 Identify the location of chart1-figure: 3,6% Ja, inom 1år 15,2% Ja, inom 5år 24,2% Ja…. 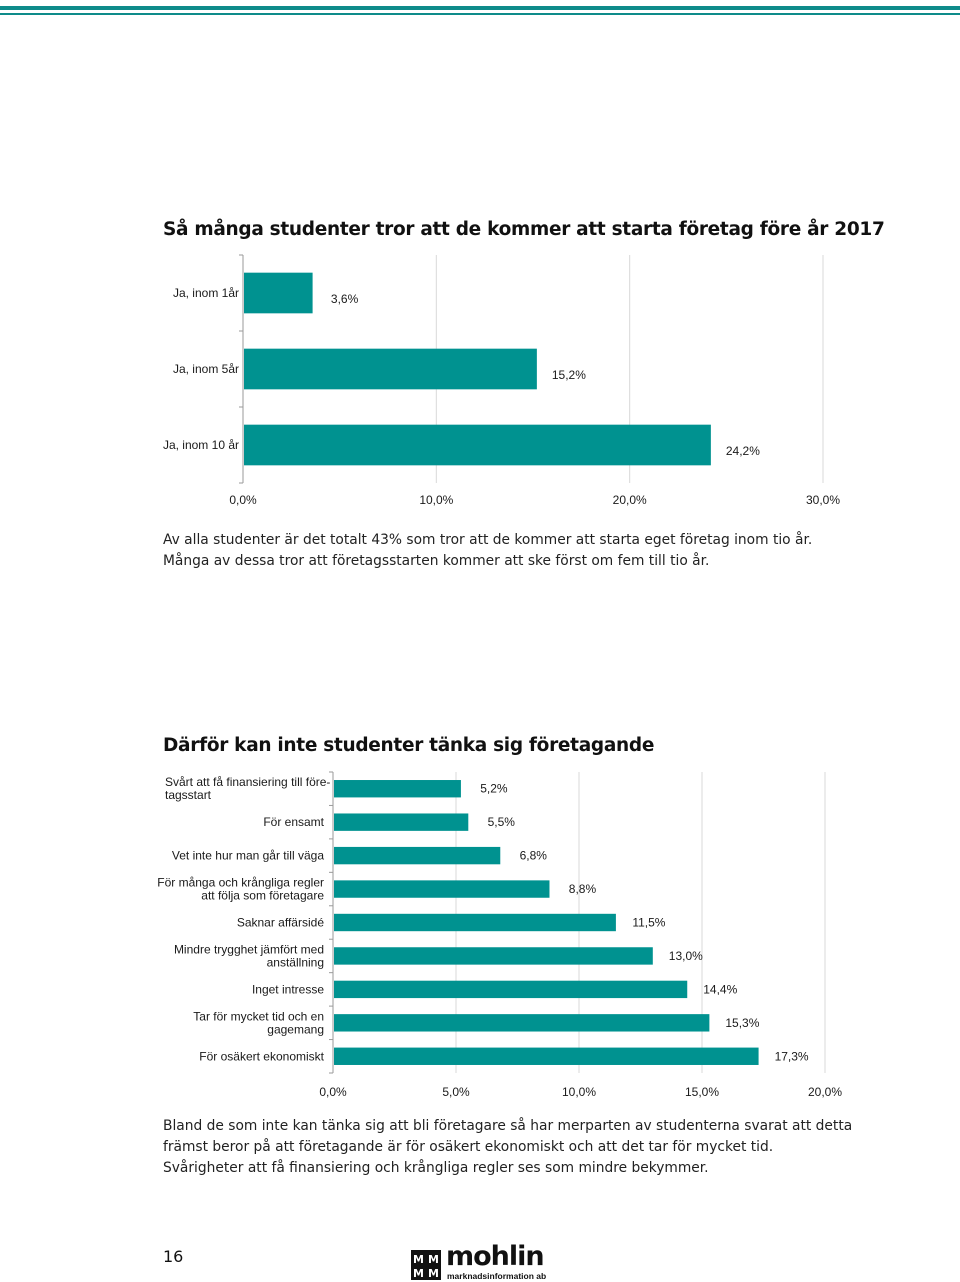
(501, 380).